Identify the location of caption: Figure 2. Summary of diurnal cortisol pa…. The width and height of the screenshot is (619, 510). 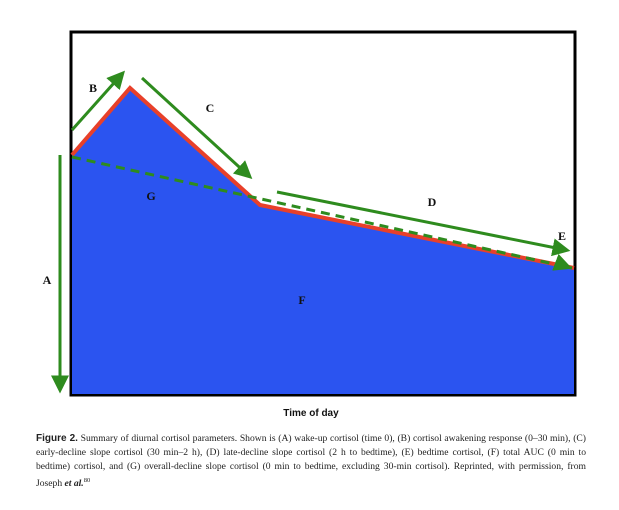
(311, 461).